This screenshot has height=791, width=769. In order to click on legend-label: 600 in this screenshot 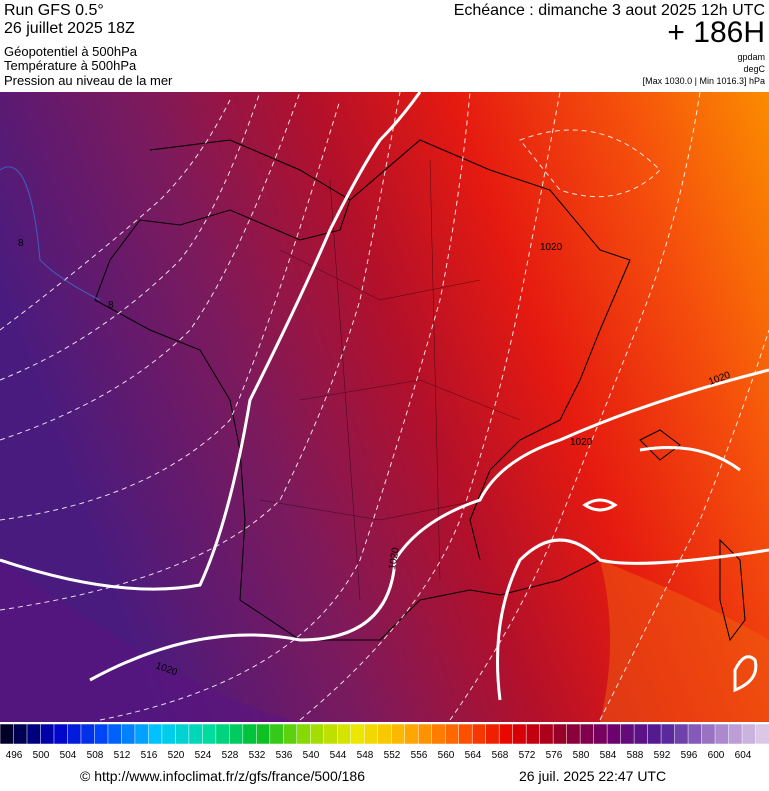, I will do `click(716, 755)`.